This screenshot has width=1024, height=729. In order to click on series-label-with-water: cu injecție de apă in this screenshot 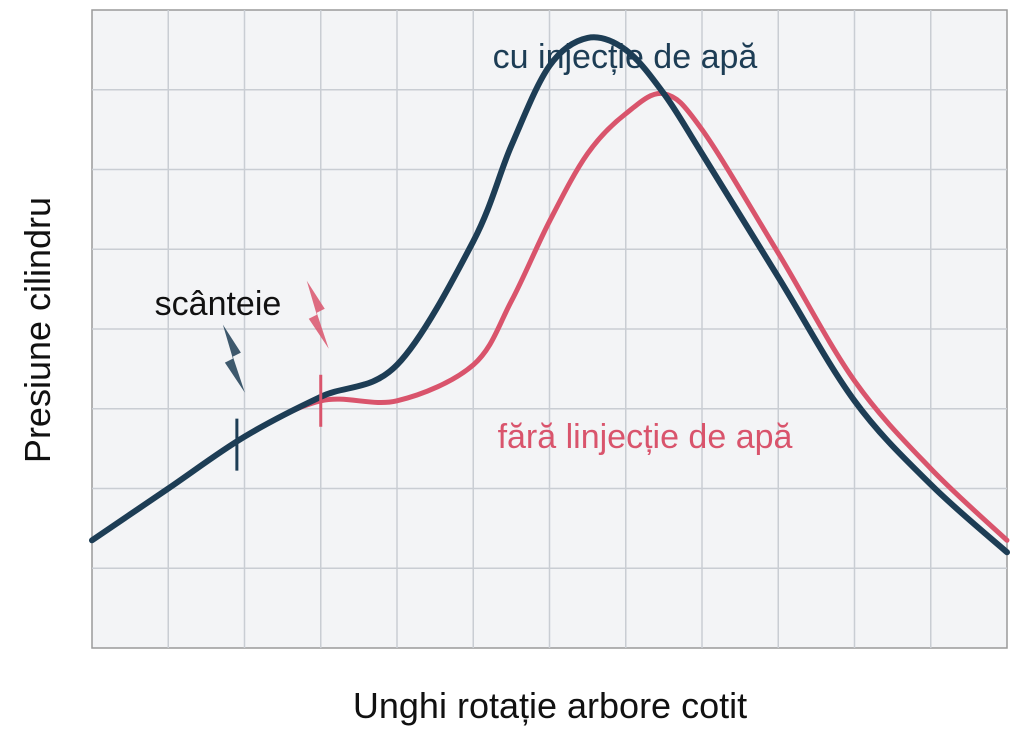, I will do `click(625, 57)`.